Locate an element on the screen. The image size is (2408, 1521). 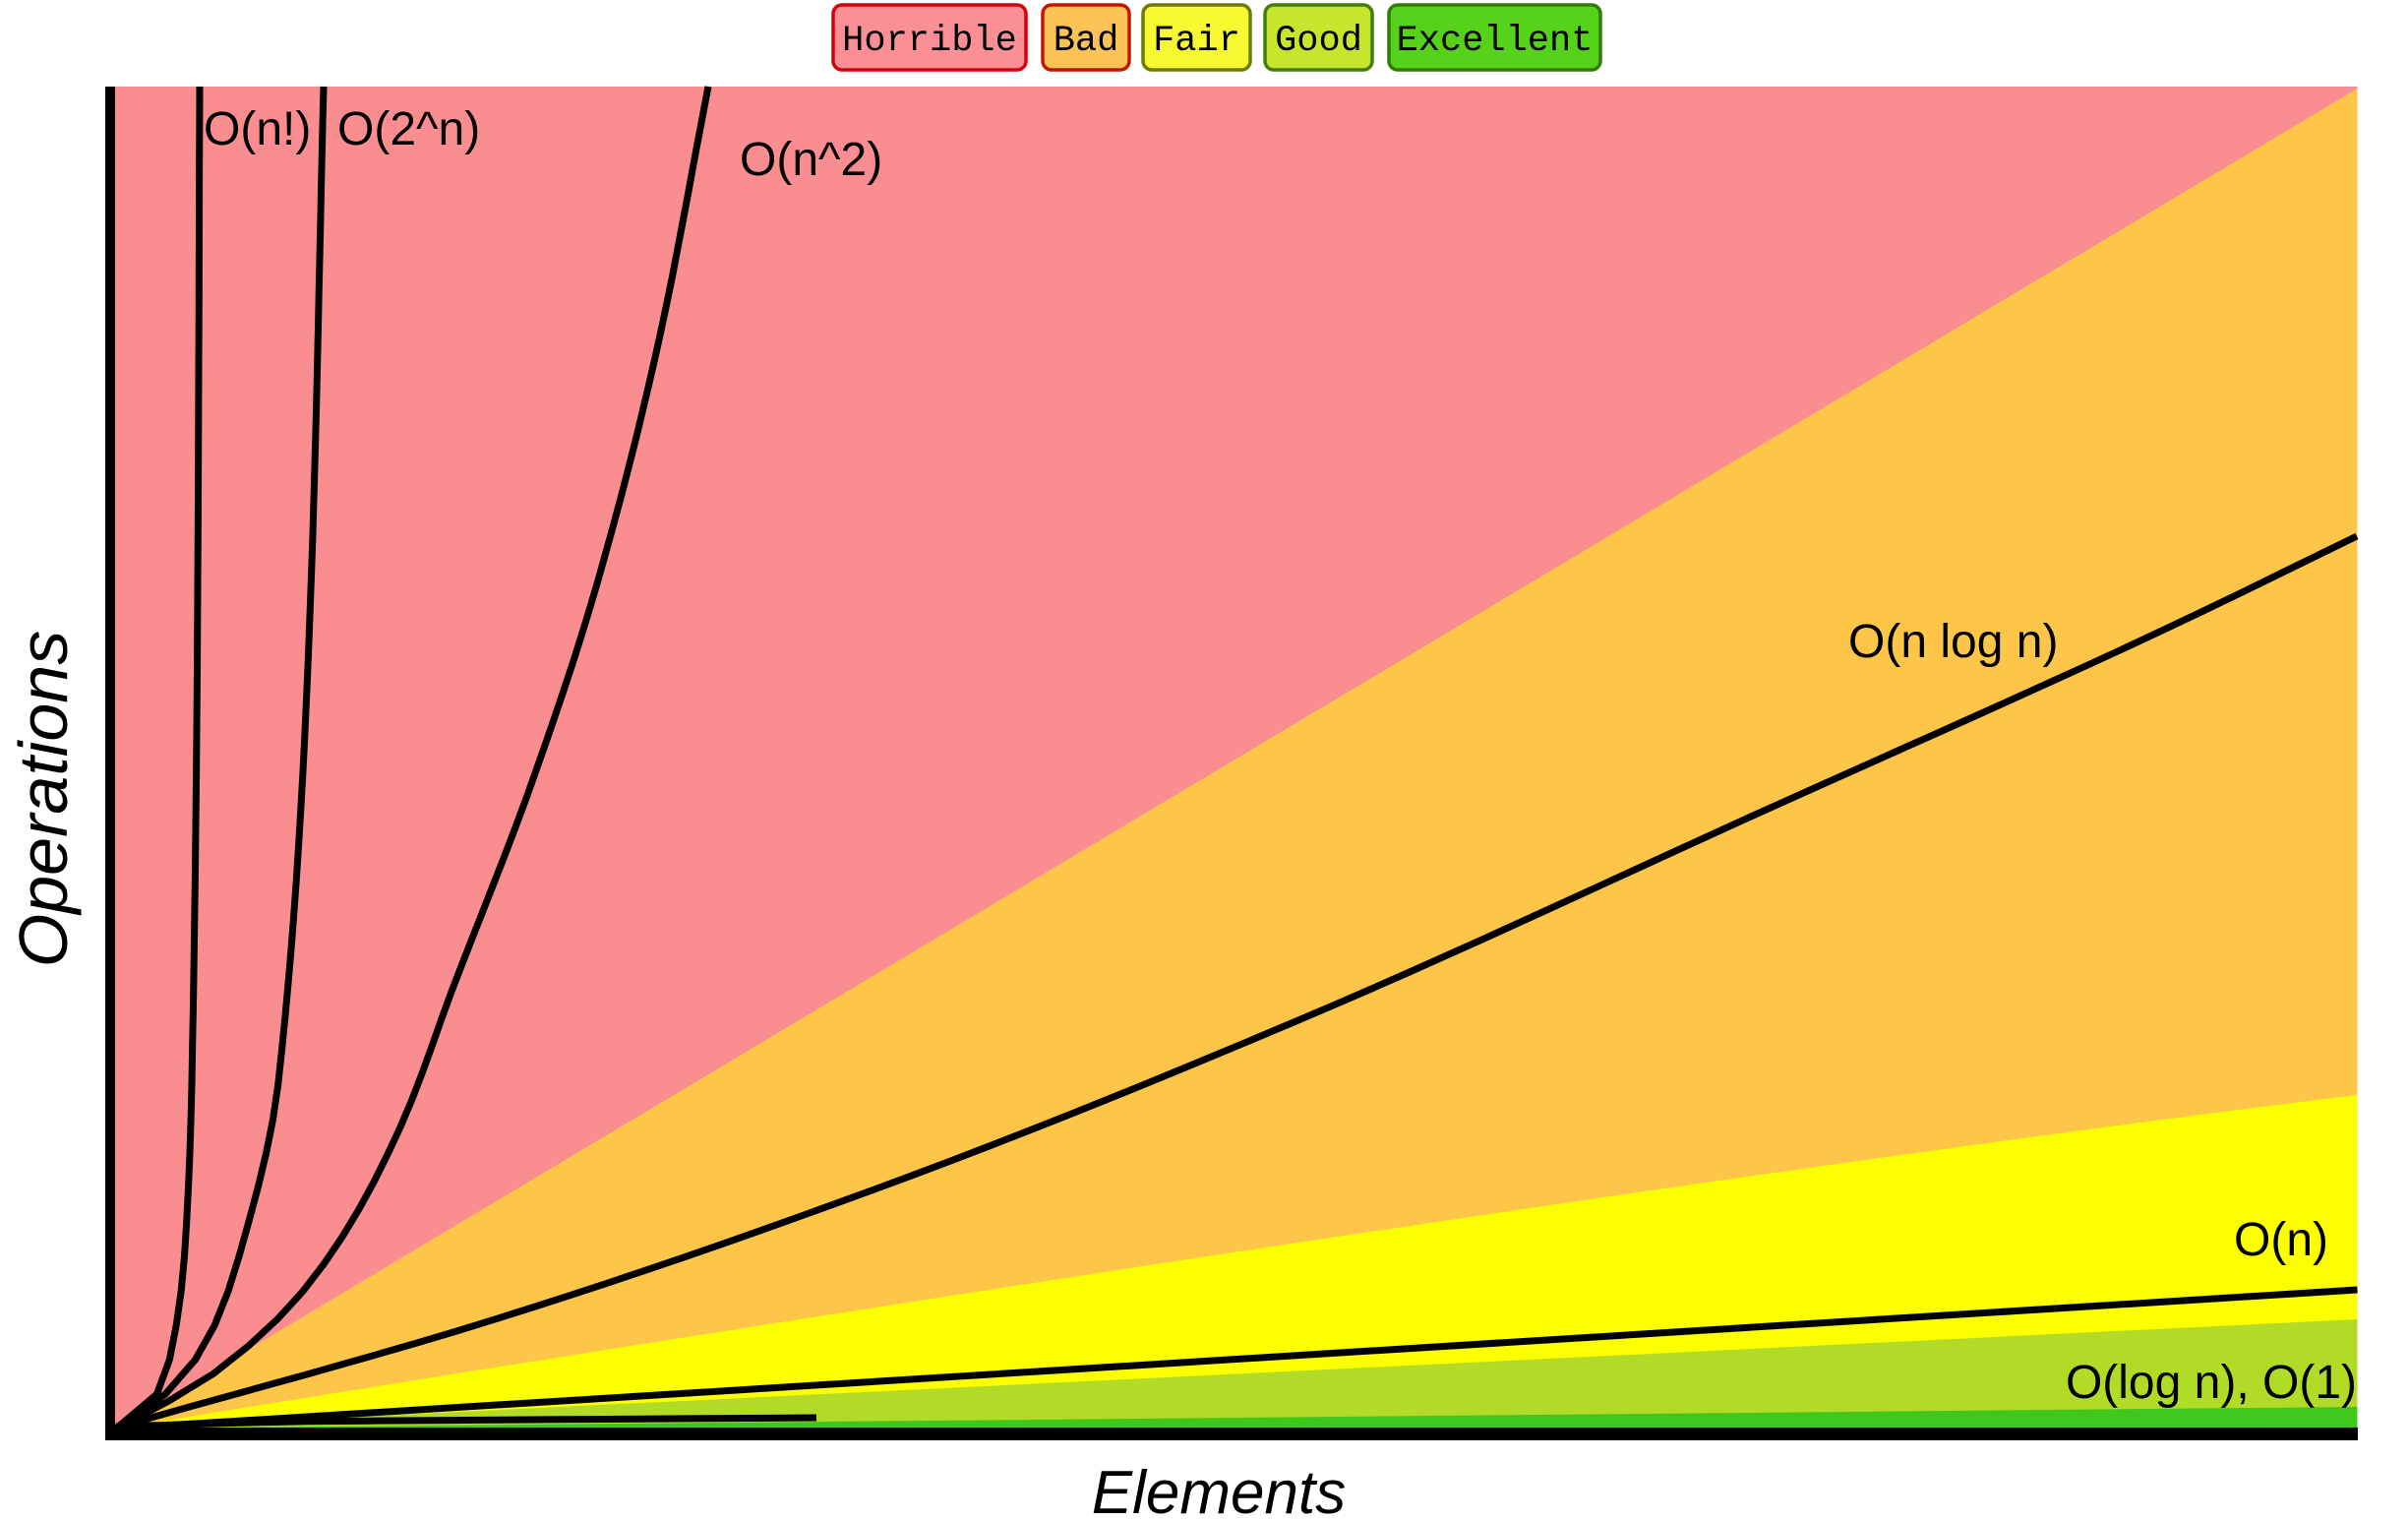
svg-text: Good is located at coordinates (1318, 41).